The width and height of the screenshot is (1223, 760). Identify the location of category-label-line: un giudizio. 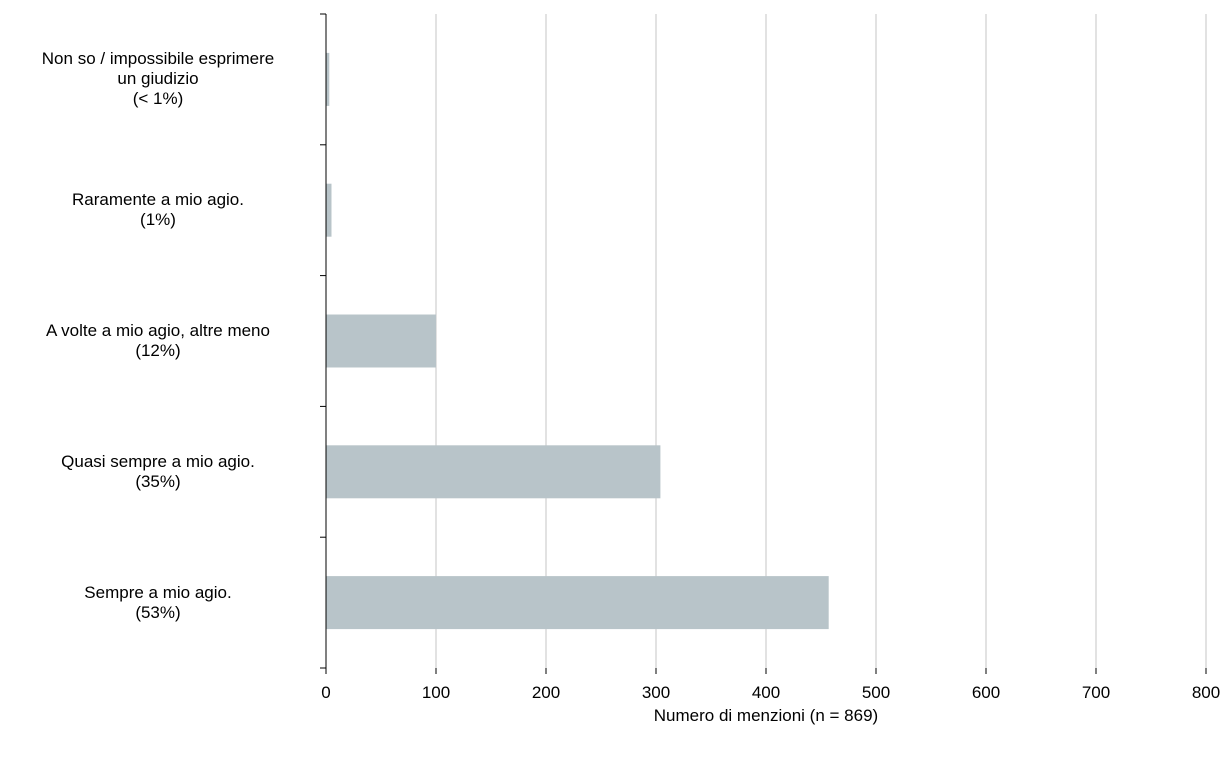
(158, 79).